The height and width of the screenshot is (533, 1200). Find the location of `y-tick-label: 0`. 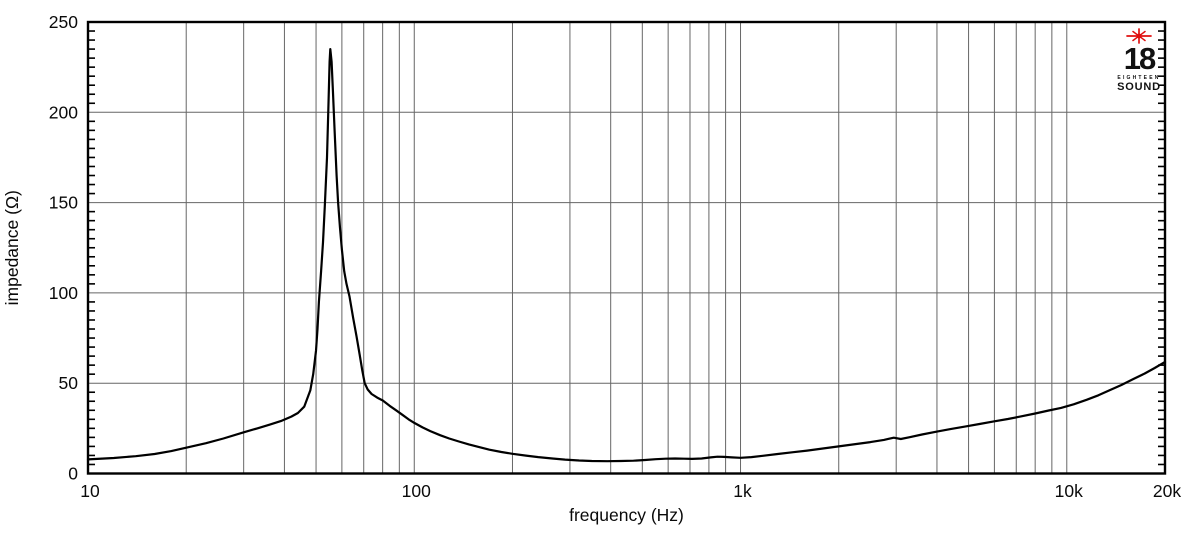

y-tick-label: 0 is located at coordinates (73, 474).